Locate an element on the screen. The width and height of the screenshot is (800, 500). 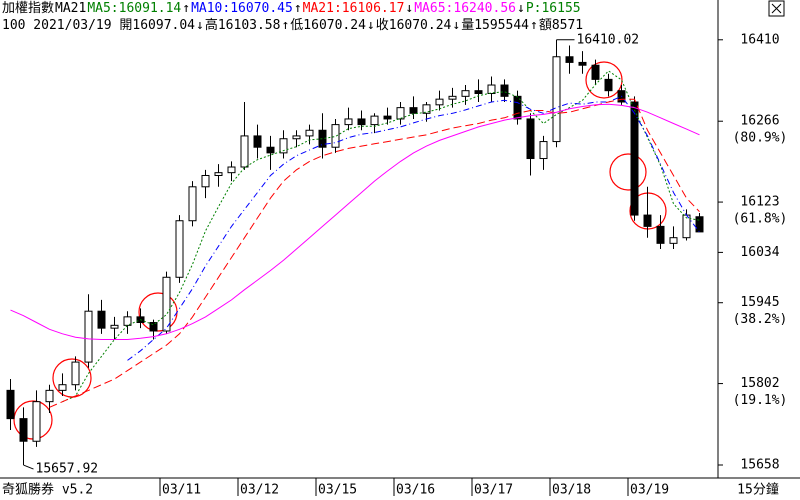
x-tick-label: 03/11 is located at coordinates (181, 490).